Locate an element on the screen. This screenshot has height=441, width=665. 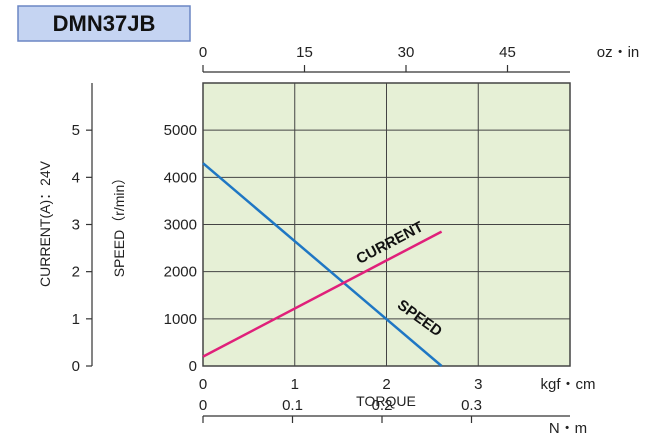
speed-axis-ticks: 0 1000 2000 3000 4000 5000 is located at coordinates (180, 248).